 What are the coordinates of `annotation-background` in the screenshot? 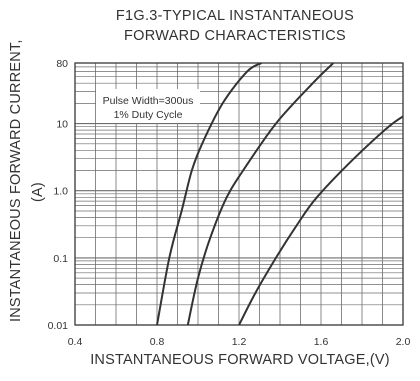 It's located at (148, 106).